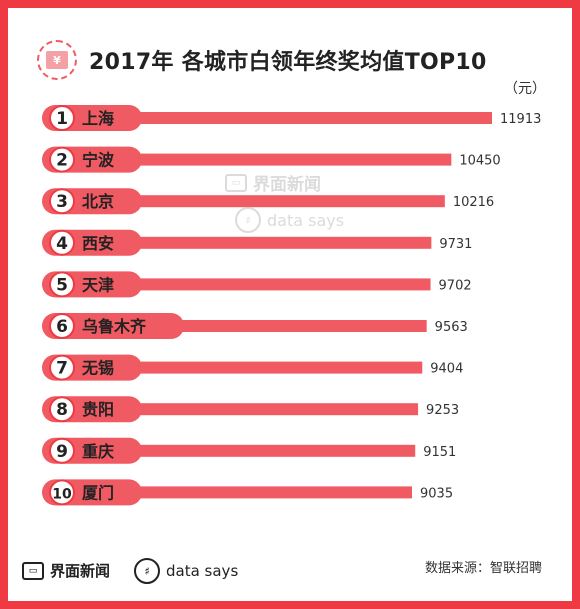  I want to click on footer-brand-text: 界面新闻, so click(80, 571).